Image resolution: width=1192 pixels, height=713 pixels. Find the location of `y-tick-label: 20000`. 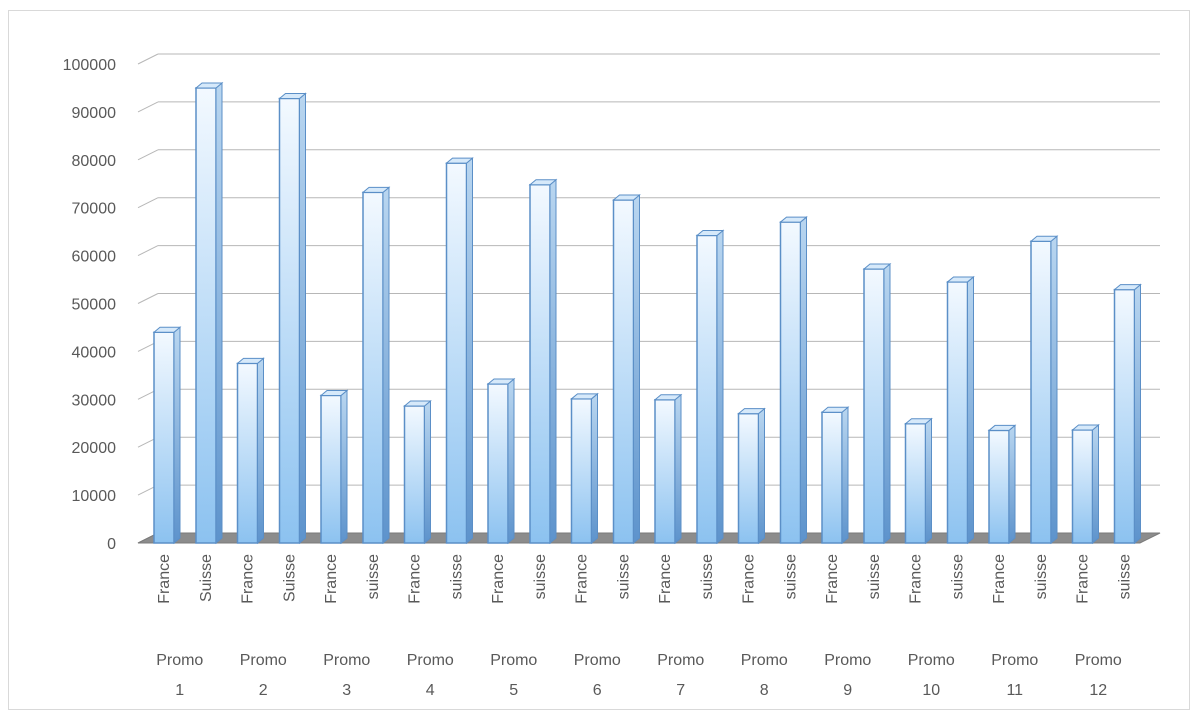

y-tick-label: 20000 is located at coordinates (94, 448).